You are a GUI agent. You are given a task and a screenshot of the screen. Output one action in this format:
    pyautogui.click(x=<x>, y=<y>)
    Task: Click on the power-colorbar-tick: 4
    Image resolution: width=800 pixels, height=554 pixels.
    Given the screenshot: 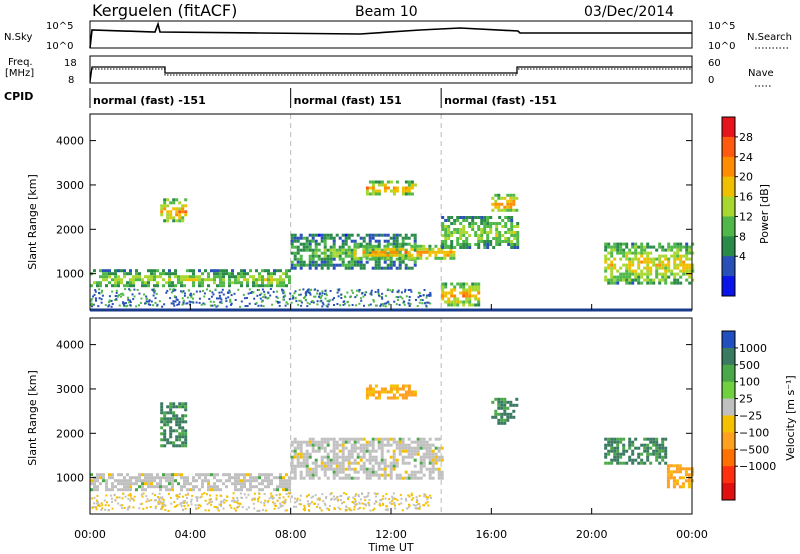 What is the action you would take?
    pyautogui.click(x=742, y=256)
    